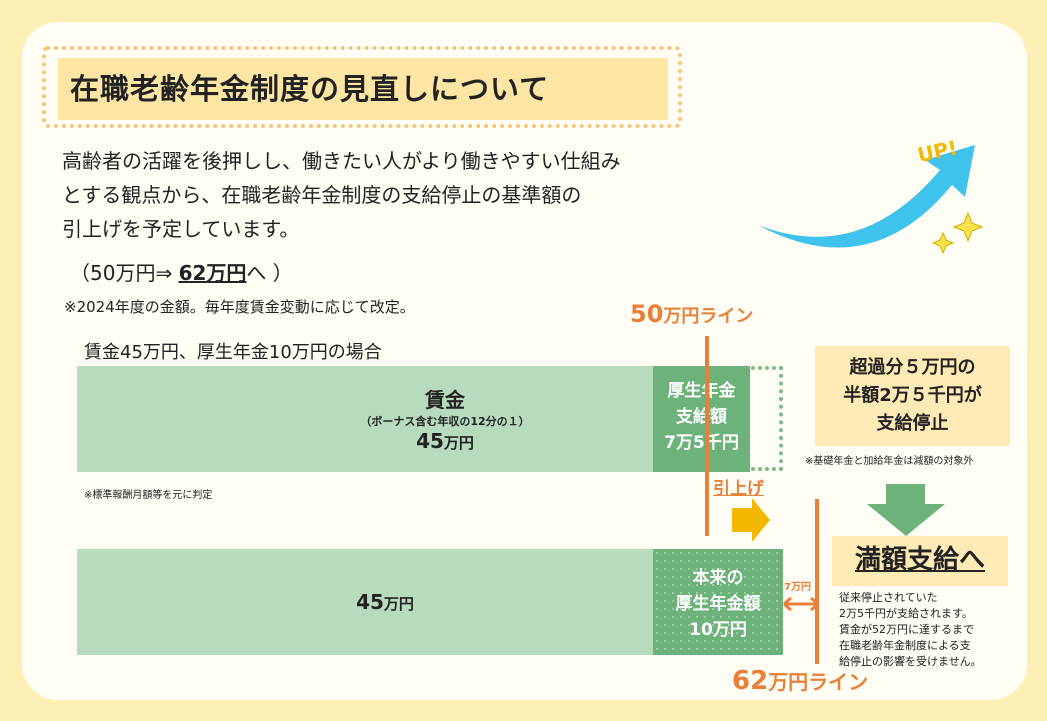 This screenshot has height=721, width=1047. I want to click on wage-bar-new: 45万円, so click(365, 602).